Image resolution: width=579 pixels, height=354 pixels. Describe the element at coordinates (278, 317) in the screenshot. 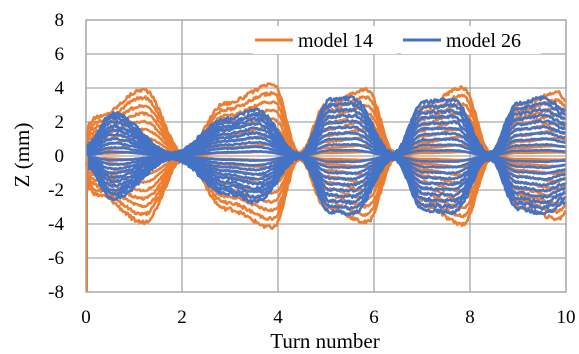

I see `x-tick-label: 4` at that location.